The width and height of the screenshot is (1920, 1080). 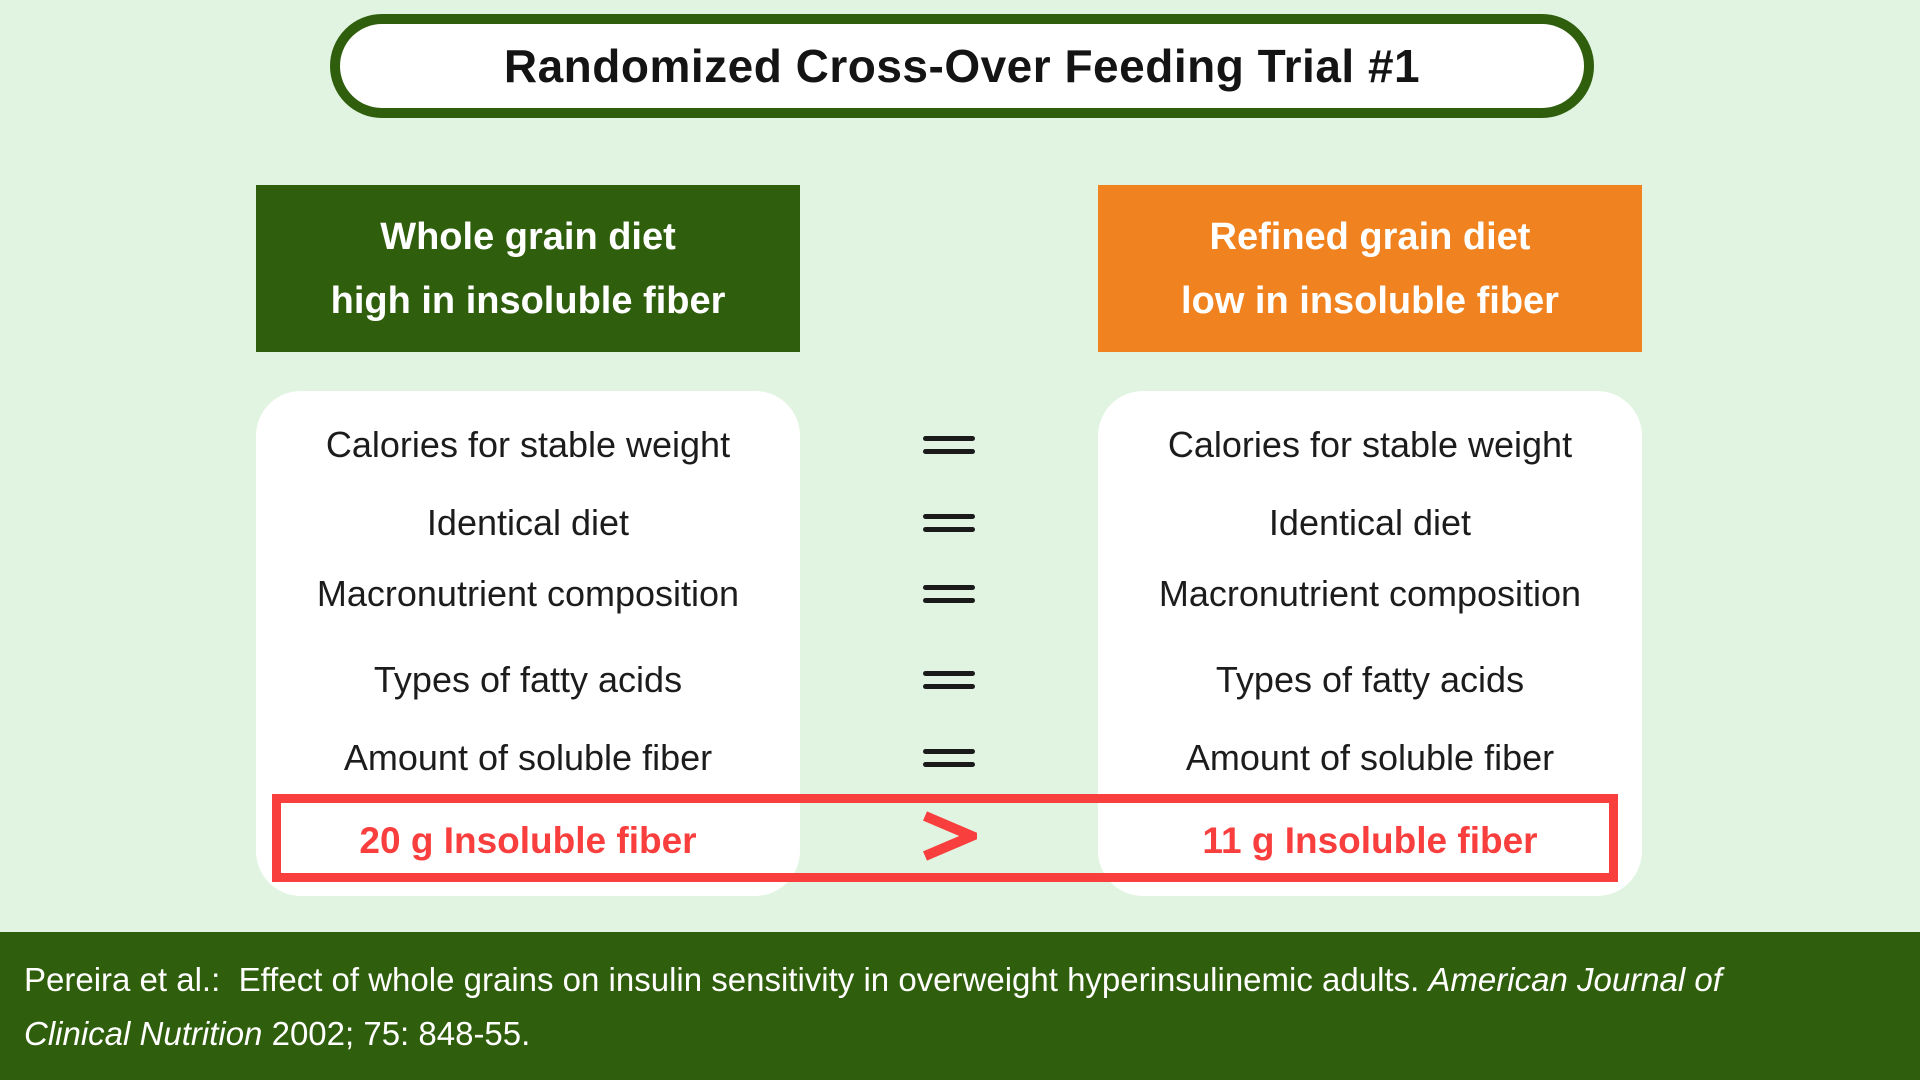 I want to click on left-diet-header-line1: Whole grain diet, so click(x=528, y=236).